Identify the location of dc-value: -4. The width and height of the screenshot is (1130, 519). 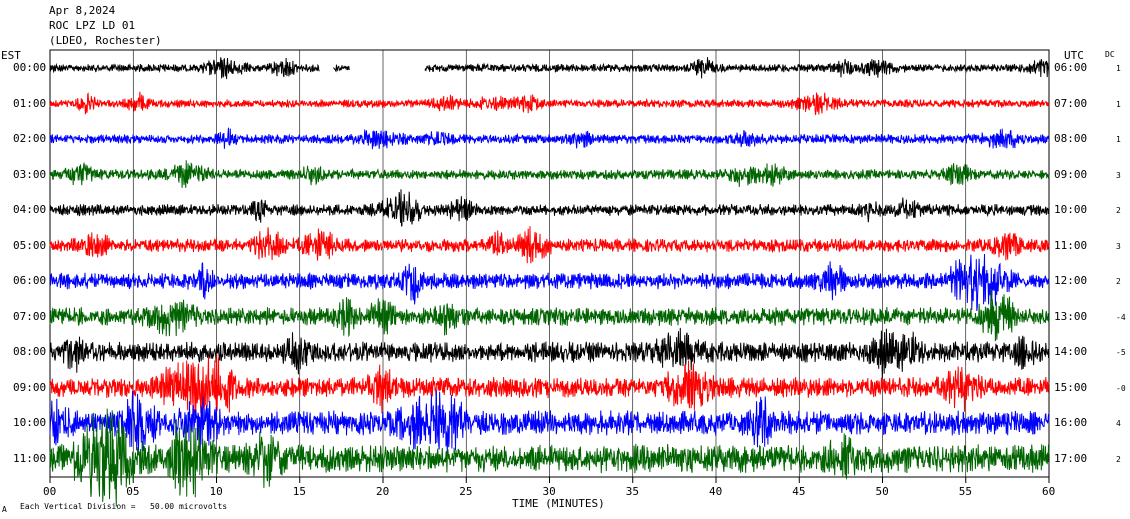
(1121, 317).